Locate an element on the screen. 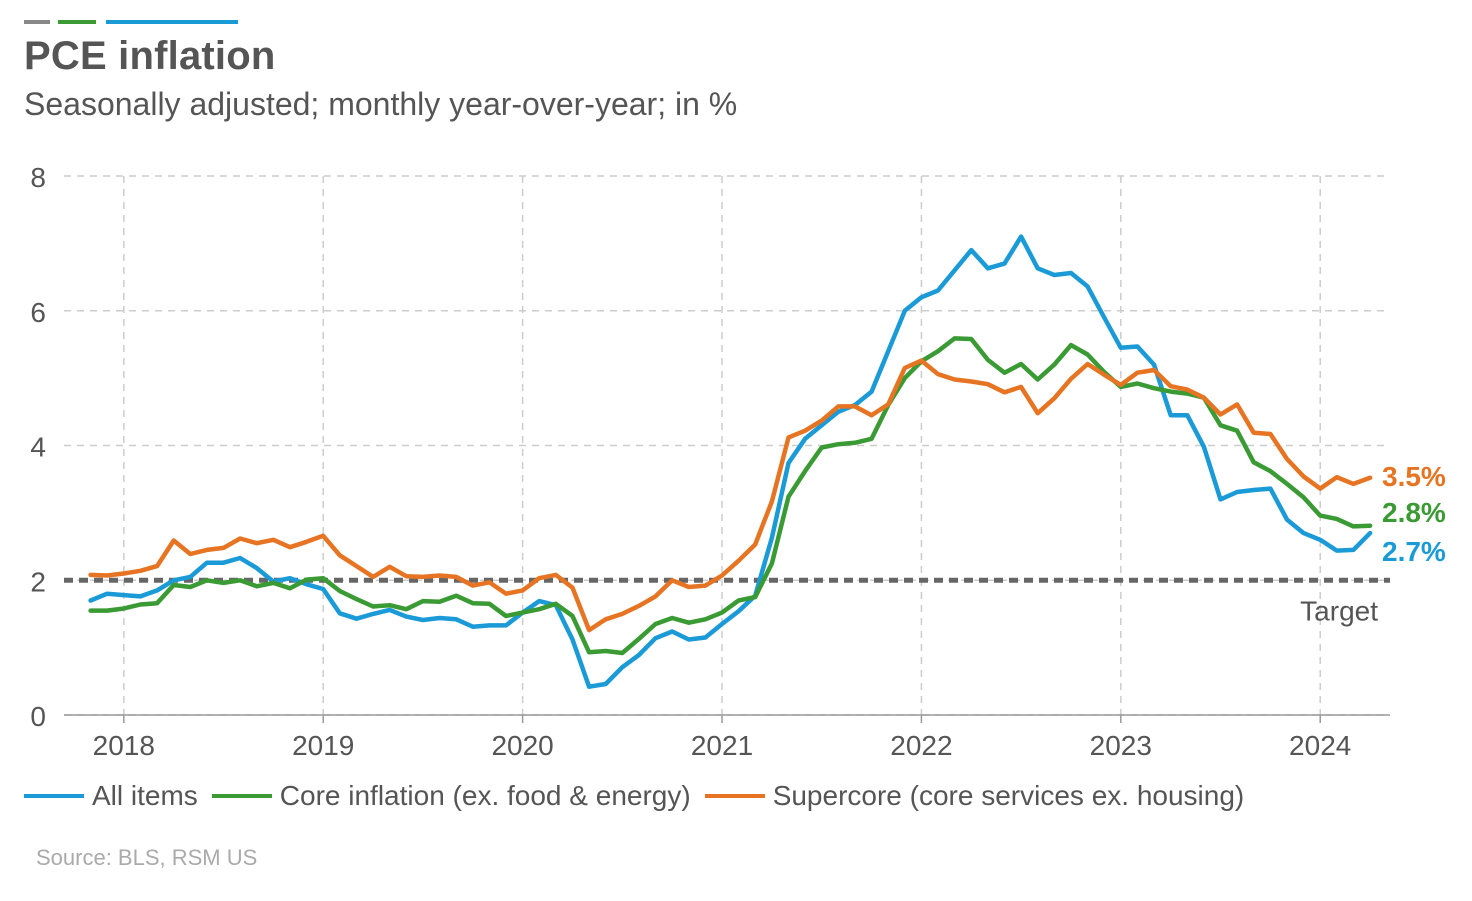 This screenshot has height=901, width=1472. x-tick-label-2019: 2019 is located at coordinates (323, 745).